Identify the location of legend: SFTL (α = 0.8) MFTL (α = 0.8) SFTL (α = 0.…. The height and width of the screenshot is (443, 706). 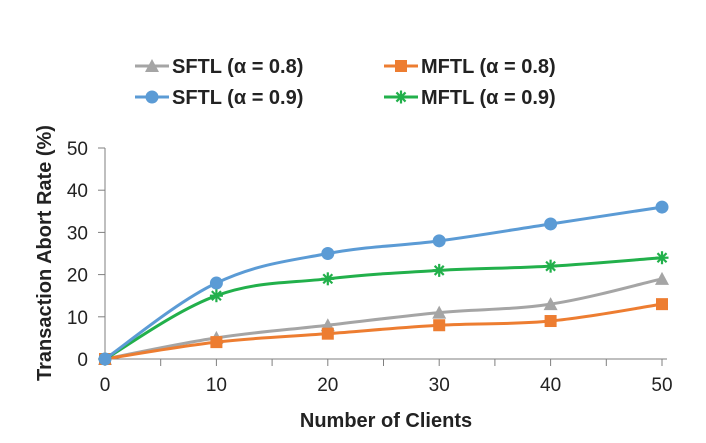
(345, 82).